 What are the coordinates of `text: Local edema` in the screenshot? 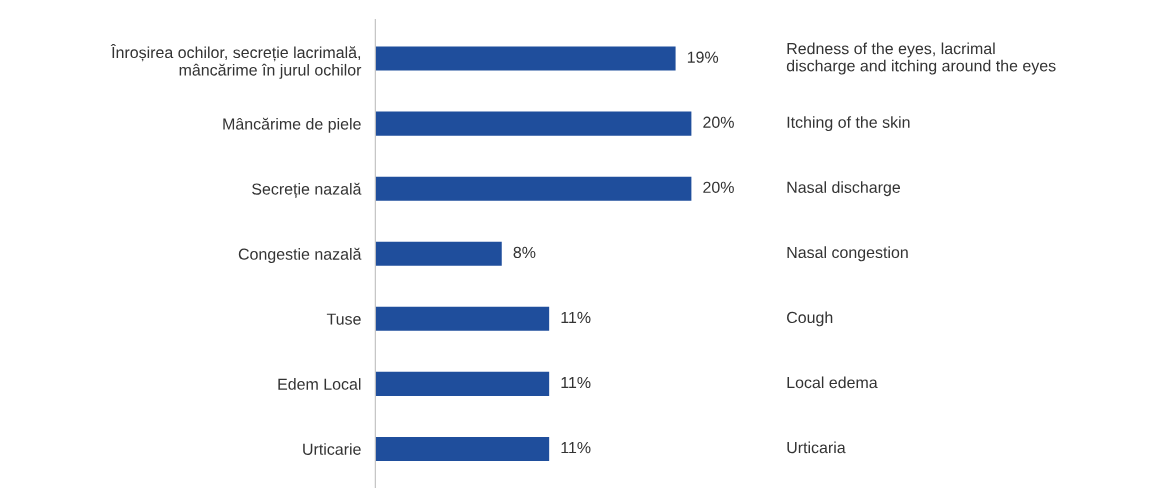 It's located at (832, 382).